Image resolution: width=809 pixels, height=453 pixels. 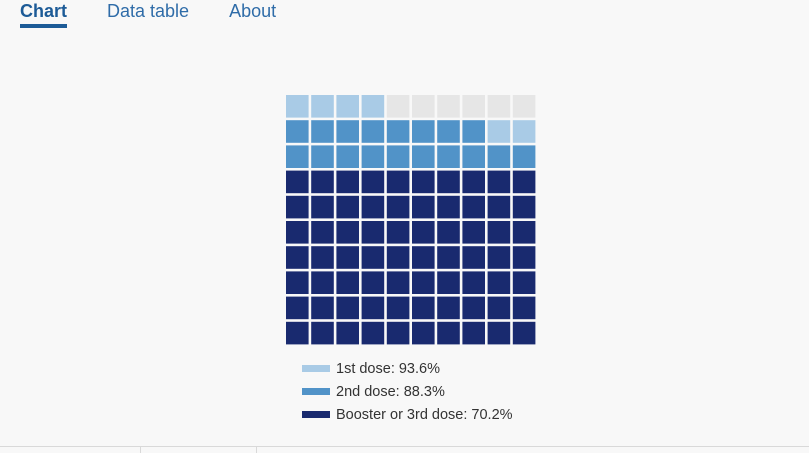 I want to click on legend-item-second-dose: 2nd dose: 88.3%, so click(x=407, y=391).